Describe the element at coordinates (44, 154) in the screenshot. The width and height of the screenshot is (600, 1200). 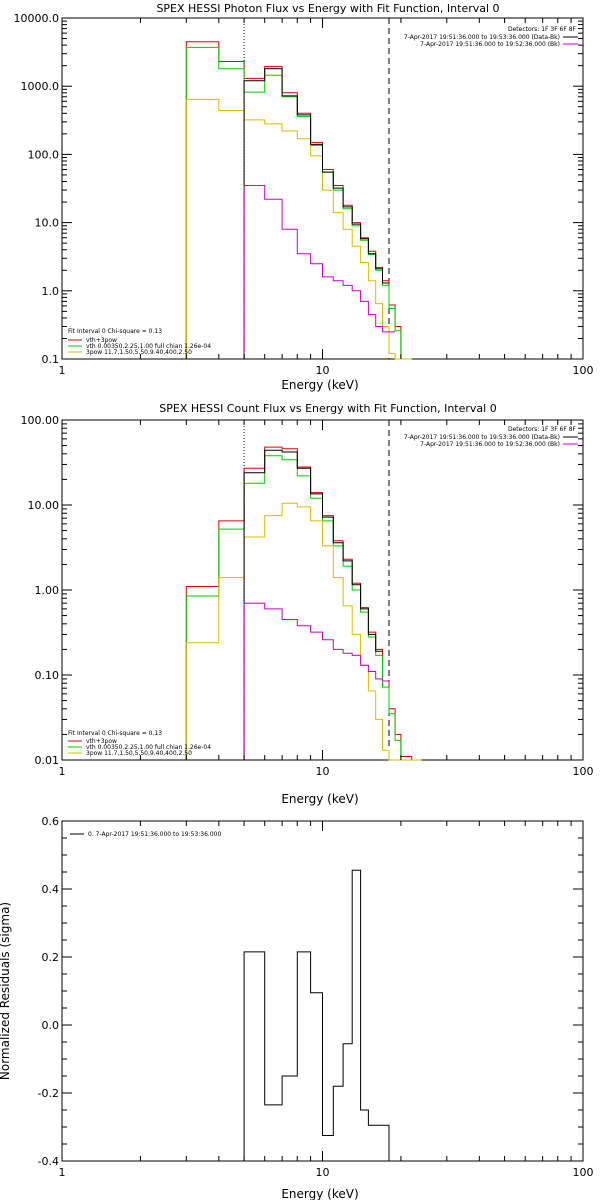
I see `y-tick-label: 100.0` at that location.